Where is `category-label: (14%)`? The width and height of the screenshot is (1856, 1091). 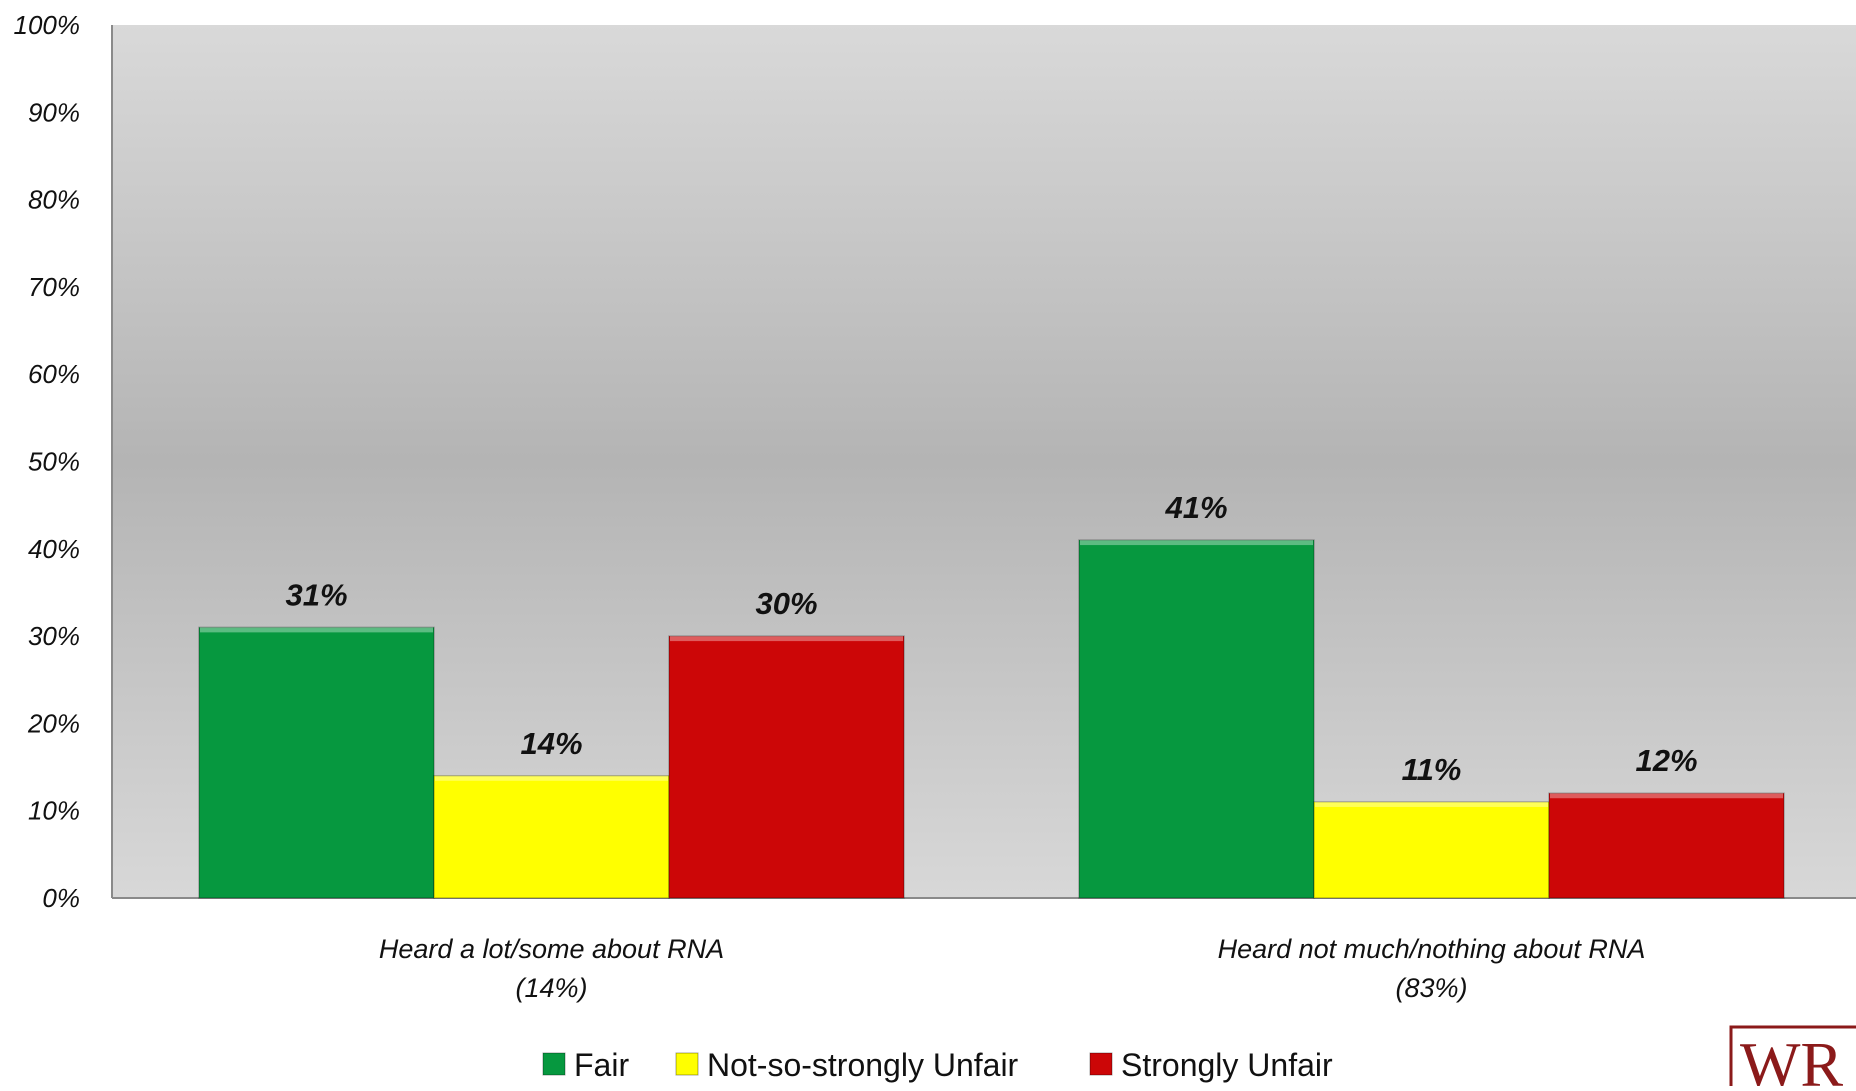
category-label: (14%) is located at coordinates (551, 988).